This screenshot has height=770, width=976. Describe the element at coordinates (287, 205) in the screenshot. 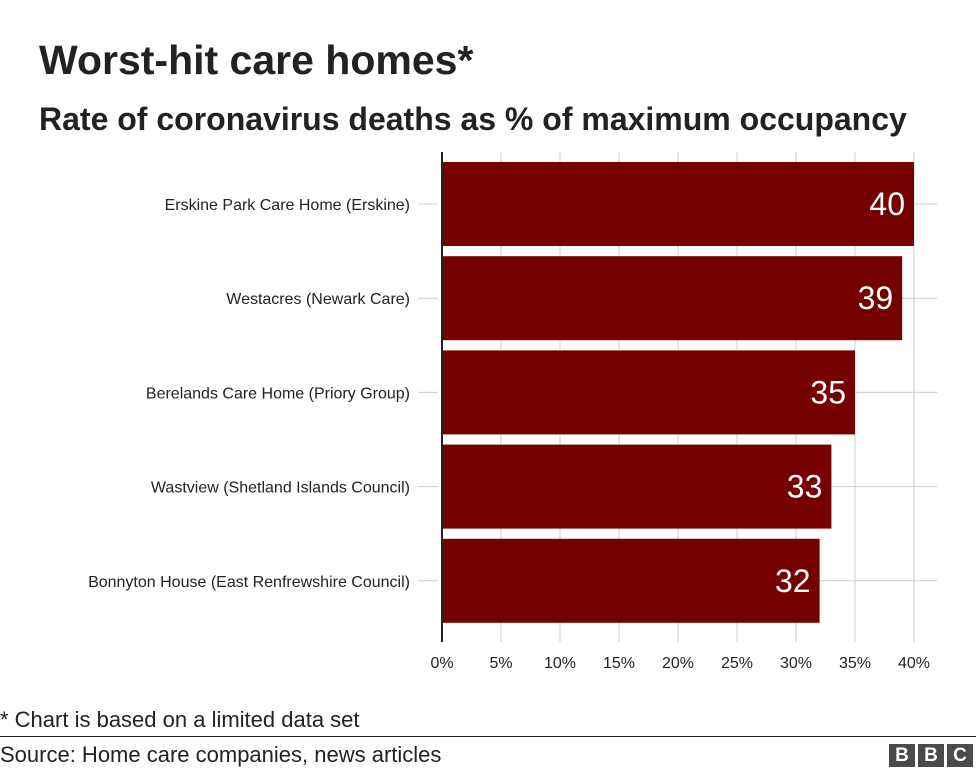

I see `category-label: Erskine Park Care Home (Erskine)` at that location.